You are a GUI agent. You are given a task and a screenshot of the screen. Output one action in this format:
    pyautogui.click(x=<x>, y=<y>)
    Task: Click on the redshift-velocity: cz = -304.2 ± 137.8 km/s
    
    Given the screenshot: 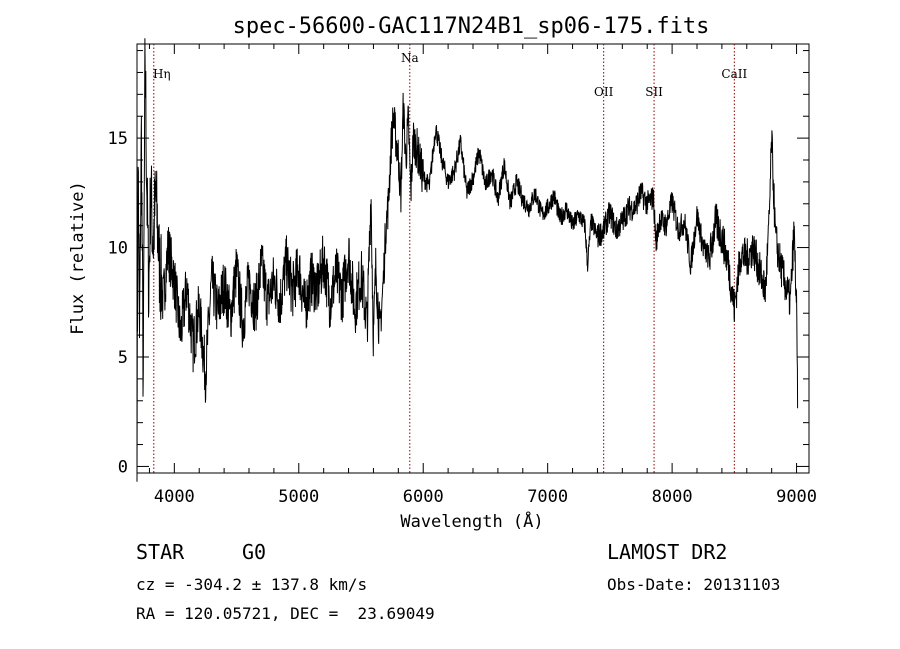 What is the action you would take?
    pyautogui.click(x=252, y=584)
    